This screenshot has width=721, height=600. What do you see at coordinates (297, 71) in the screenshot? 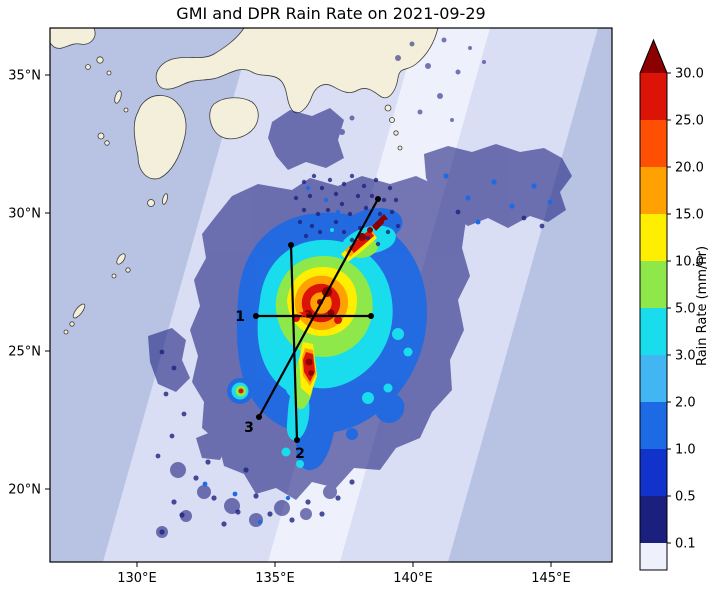
I see `honshu` at bounding box center [297, 71].